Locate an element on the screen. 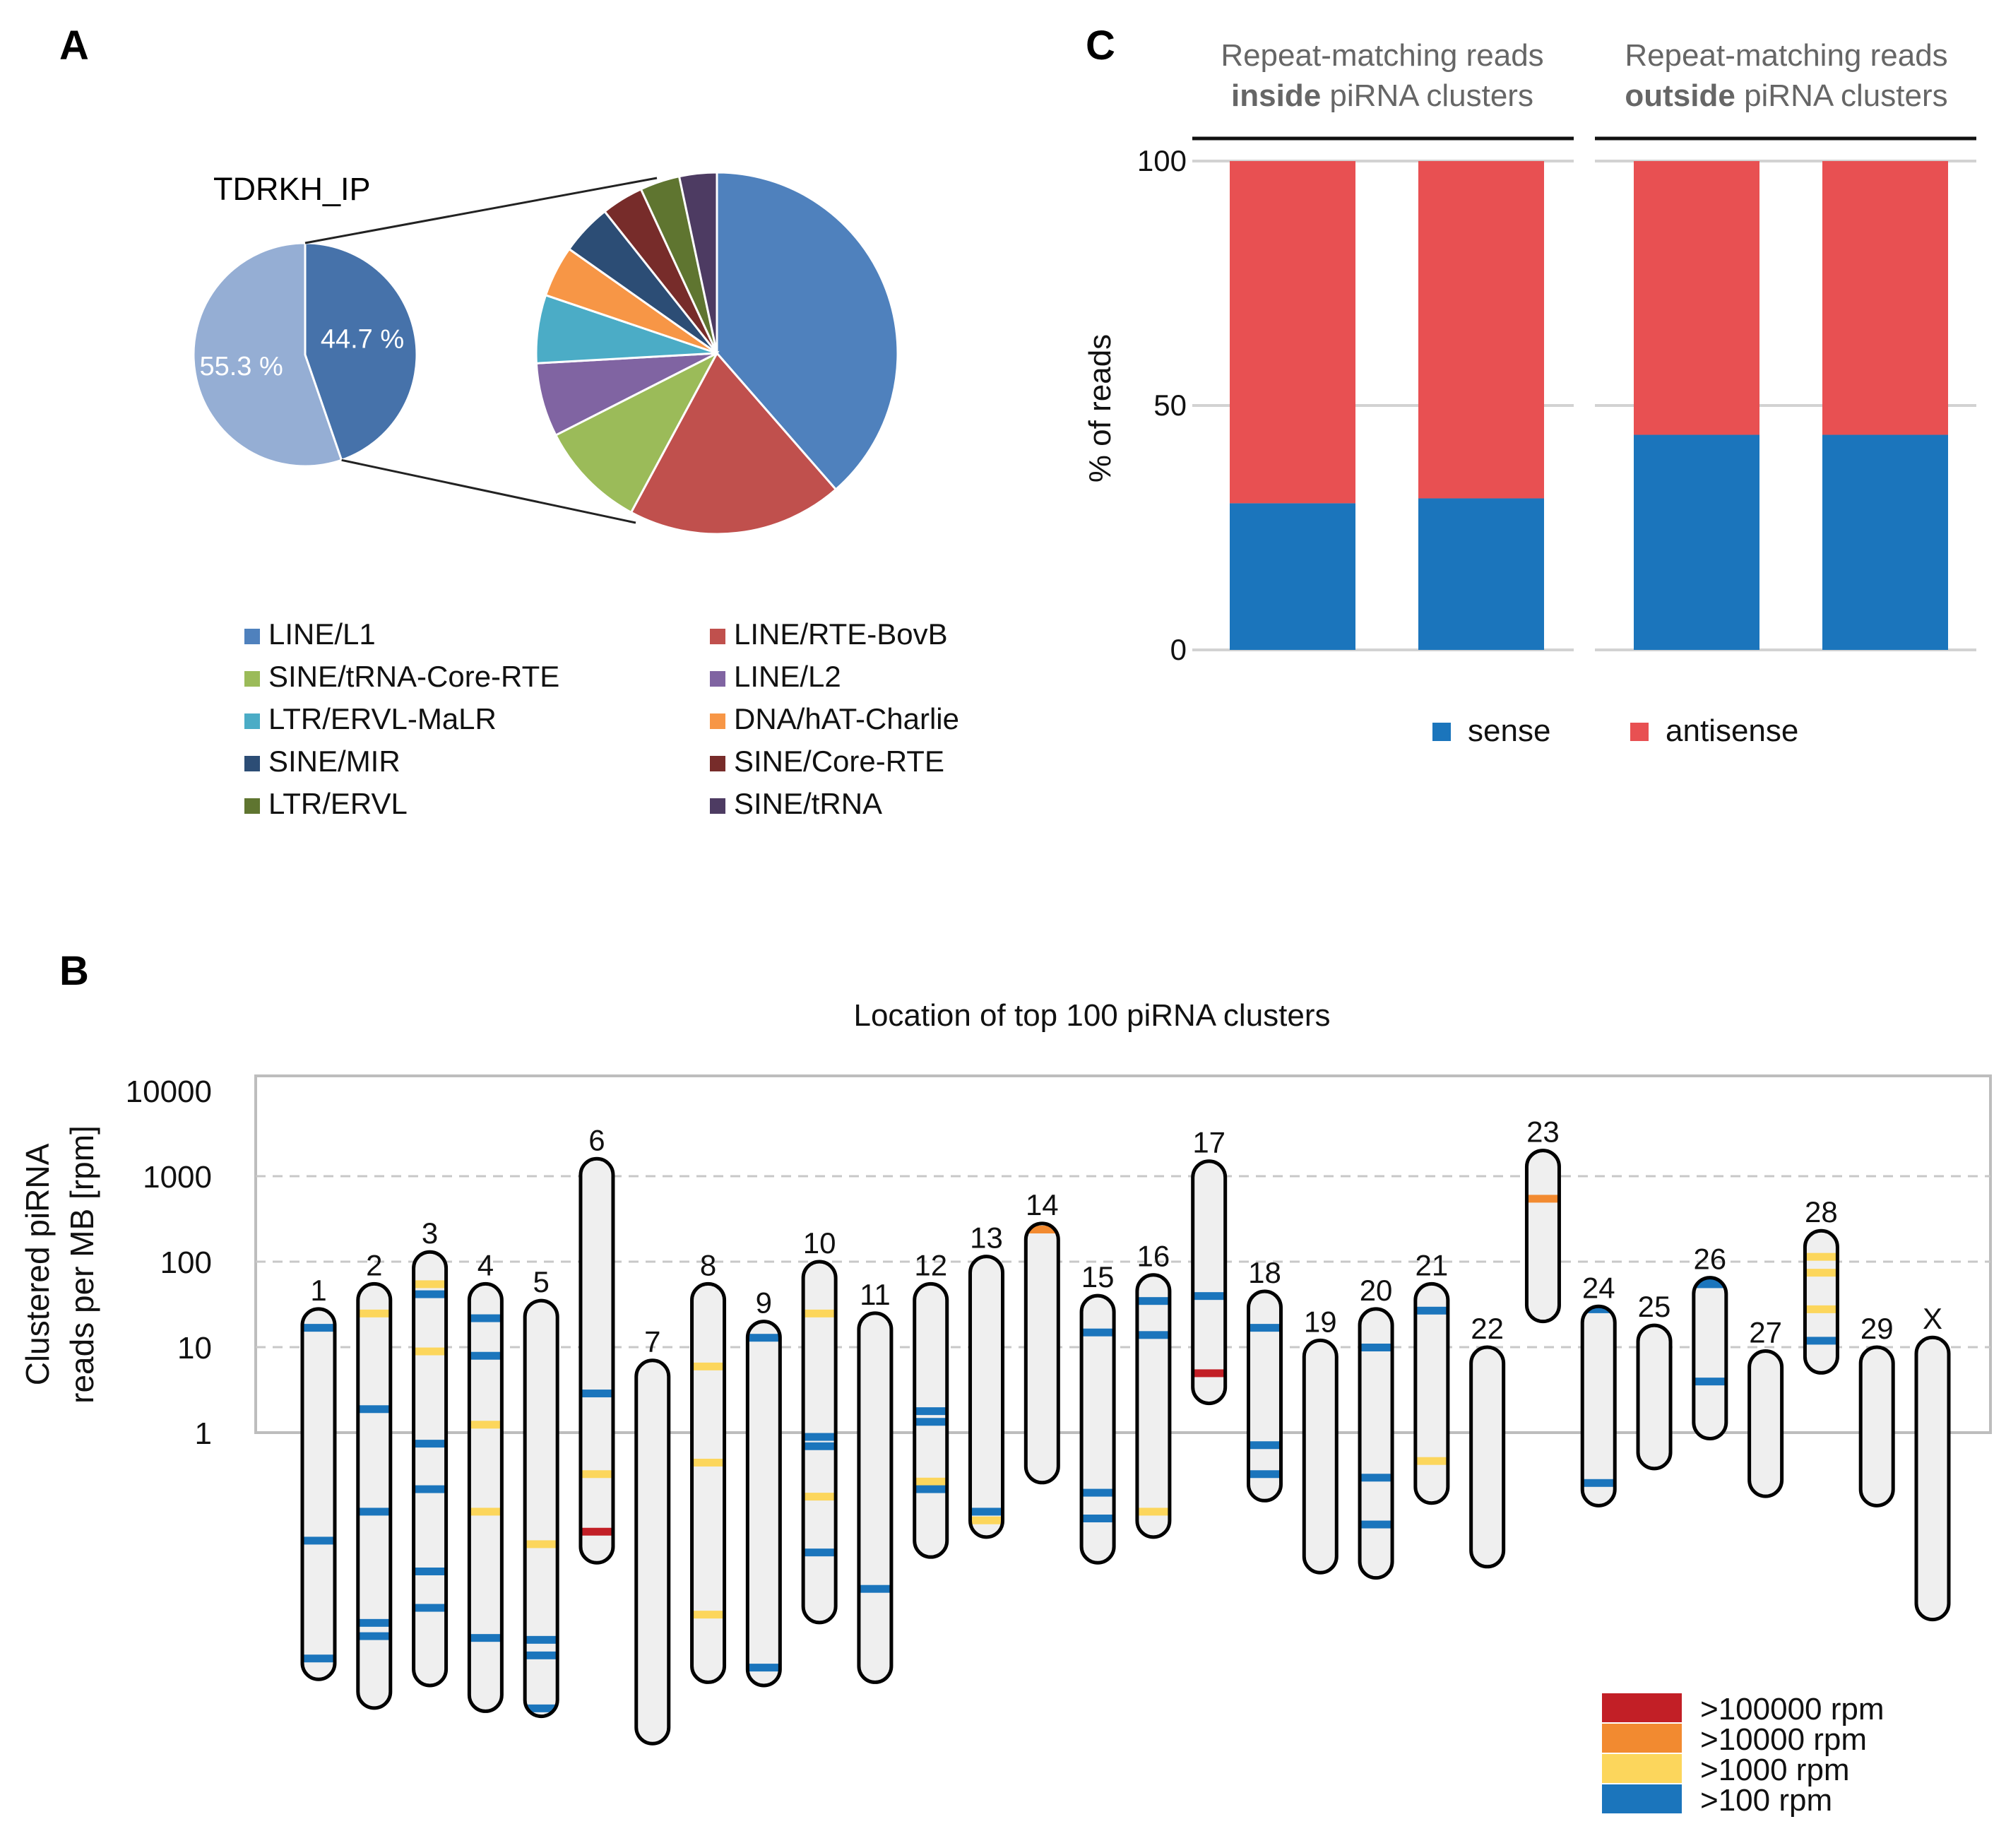  breakdown-slice-sine-trna-core-rte is located at coordinates (637, 432).